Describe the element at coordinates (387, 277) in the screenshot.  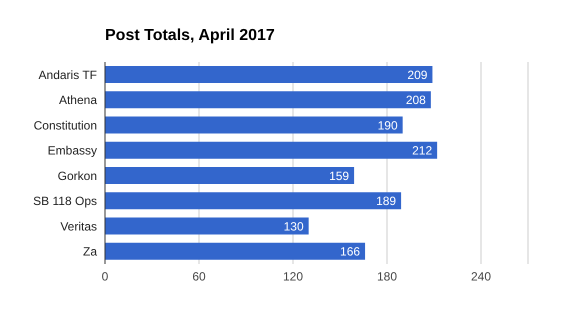
I see `x-tick-label: 180` at that location.